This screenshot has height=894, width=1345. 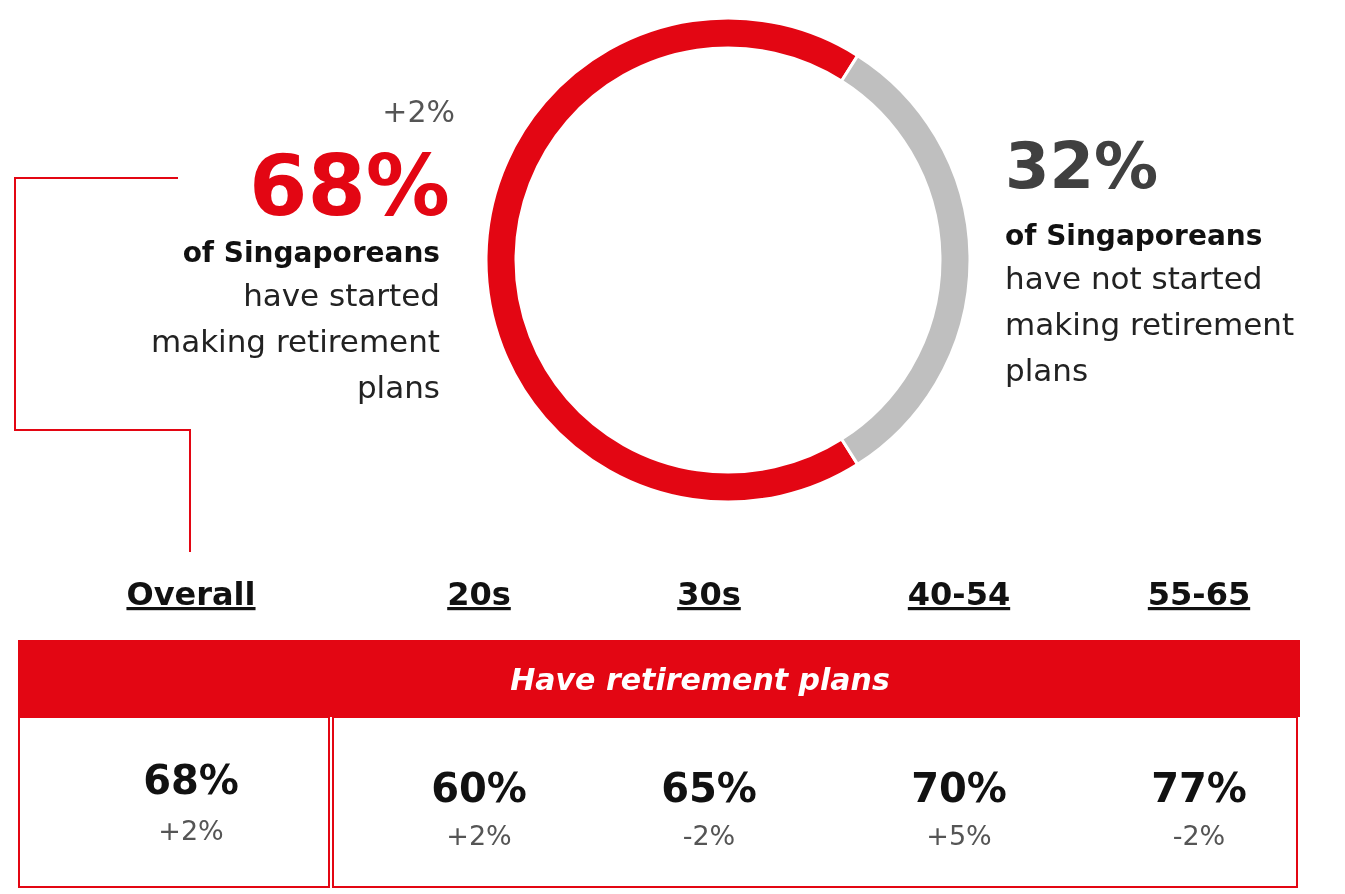 I want to click on data-label: 70%, so click(x=959, y=788).